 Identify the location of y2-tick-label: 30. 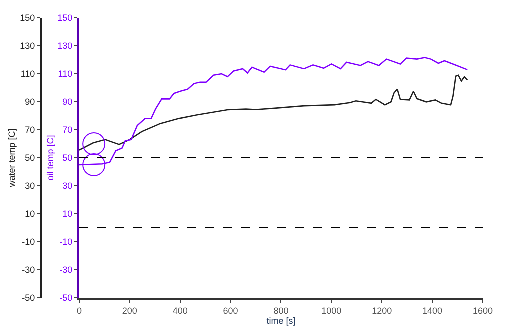
(67, 186).